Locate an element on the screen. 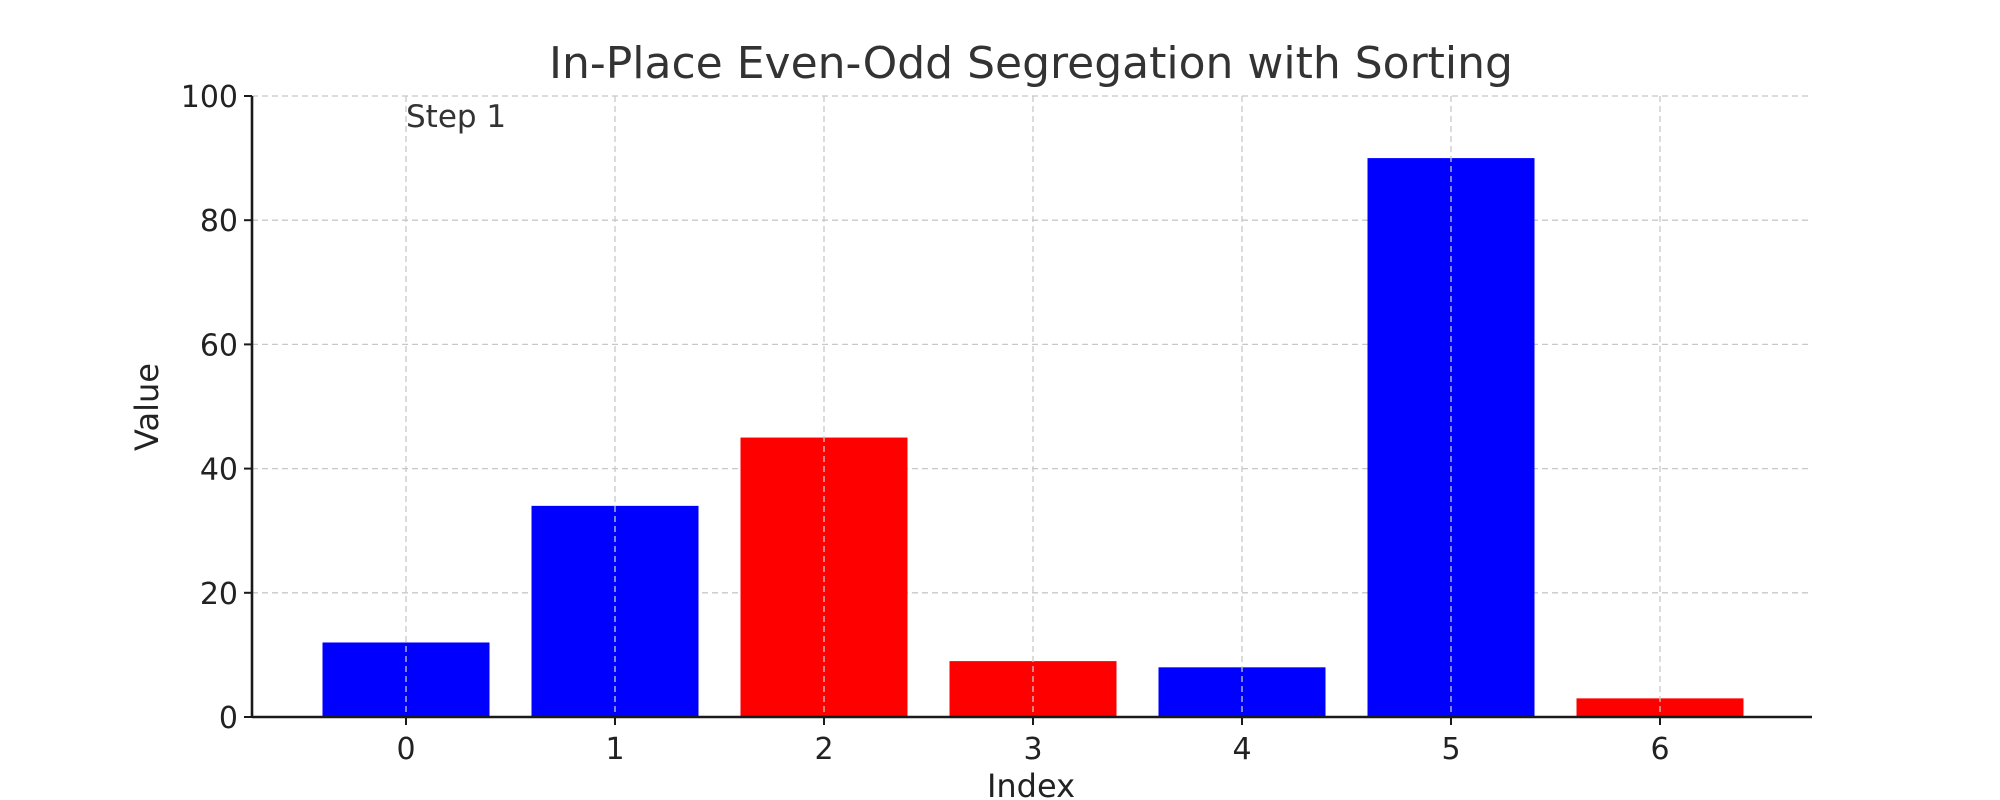 The width and height of the screenshot is (2000, 800). y-axis-title: Value is located at coordinates (147, 407).